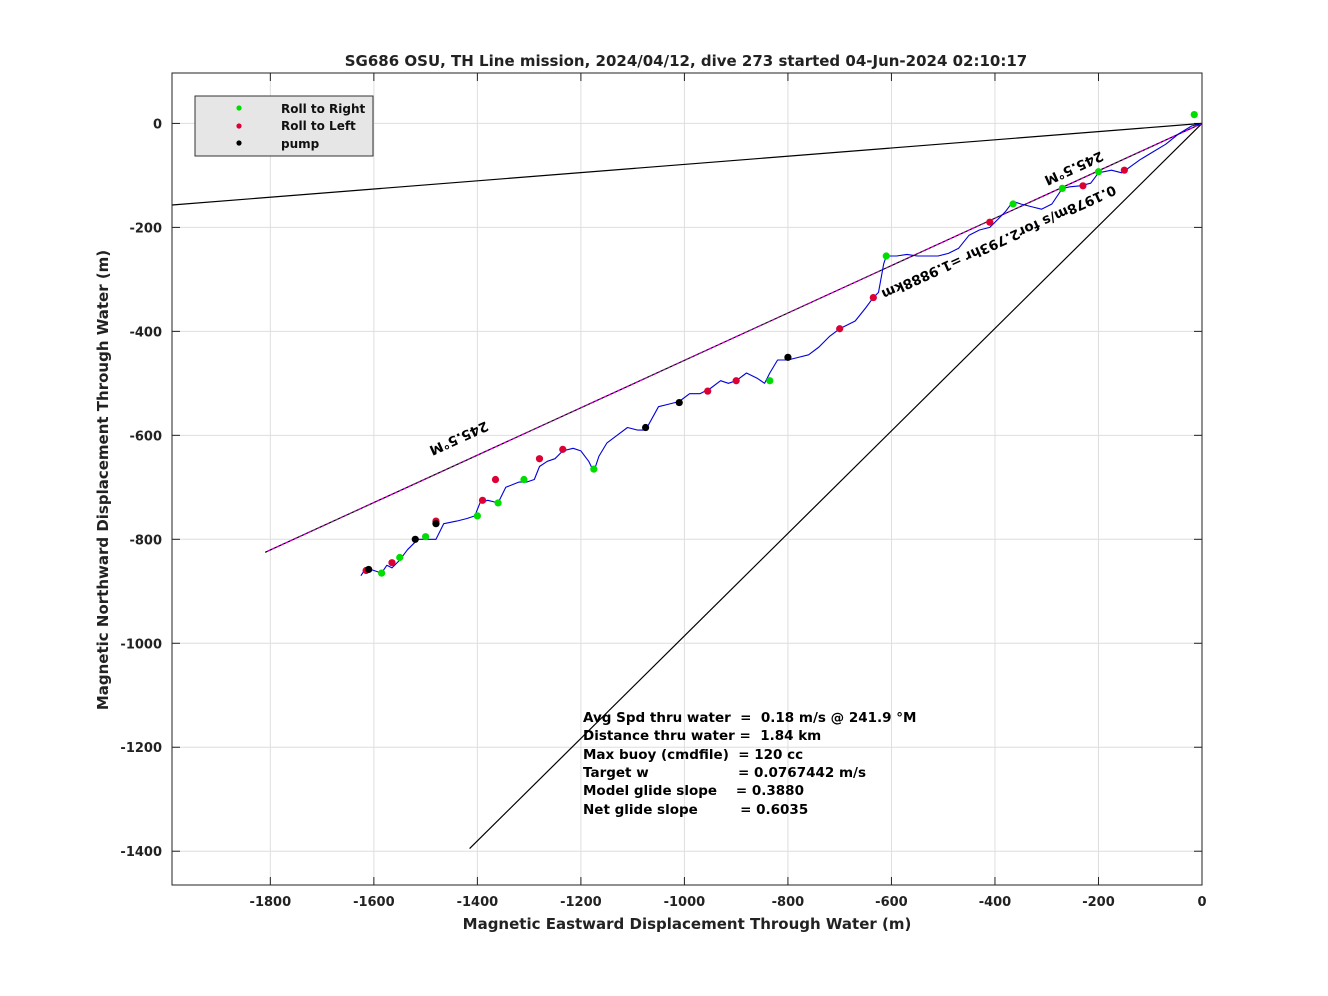 Image resolution: width=1328 pixels, height=996 pixels. Describe the element at coordinates (145, 332) in the screenshot. I see `y-tick-label: -400` at that location.